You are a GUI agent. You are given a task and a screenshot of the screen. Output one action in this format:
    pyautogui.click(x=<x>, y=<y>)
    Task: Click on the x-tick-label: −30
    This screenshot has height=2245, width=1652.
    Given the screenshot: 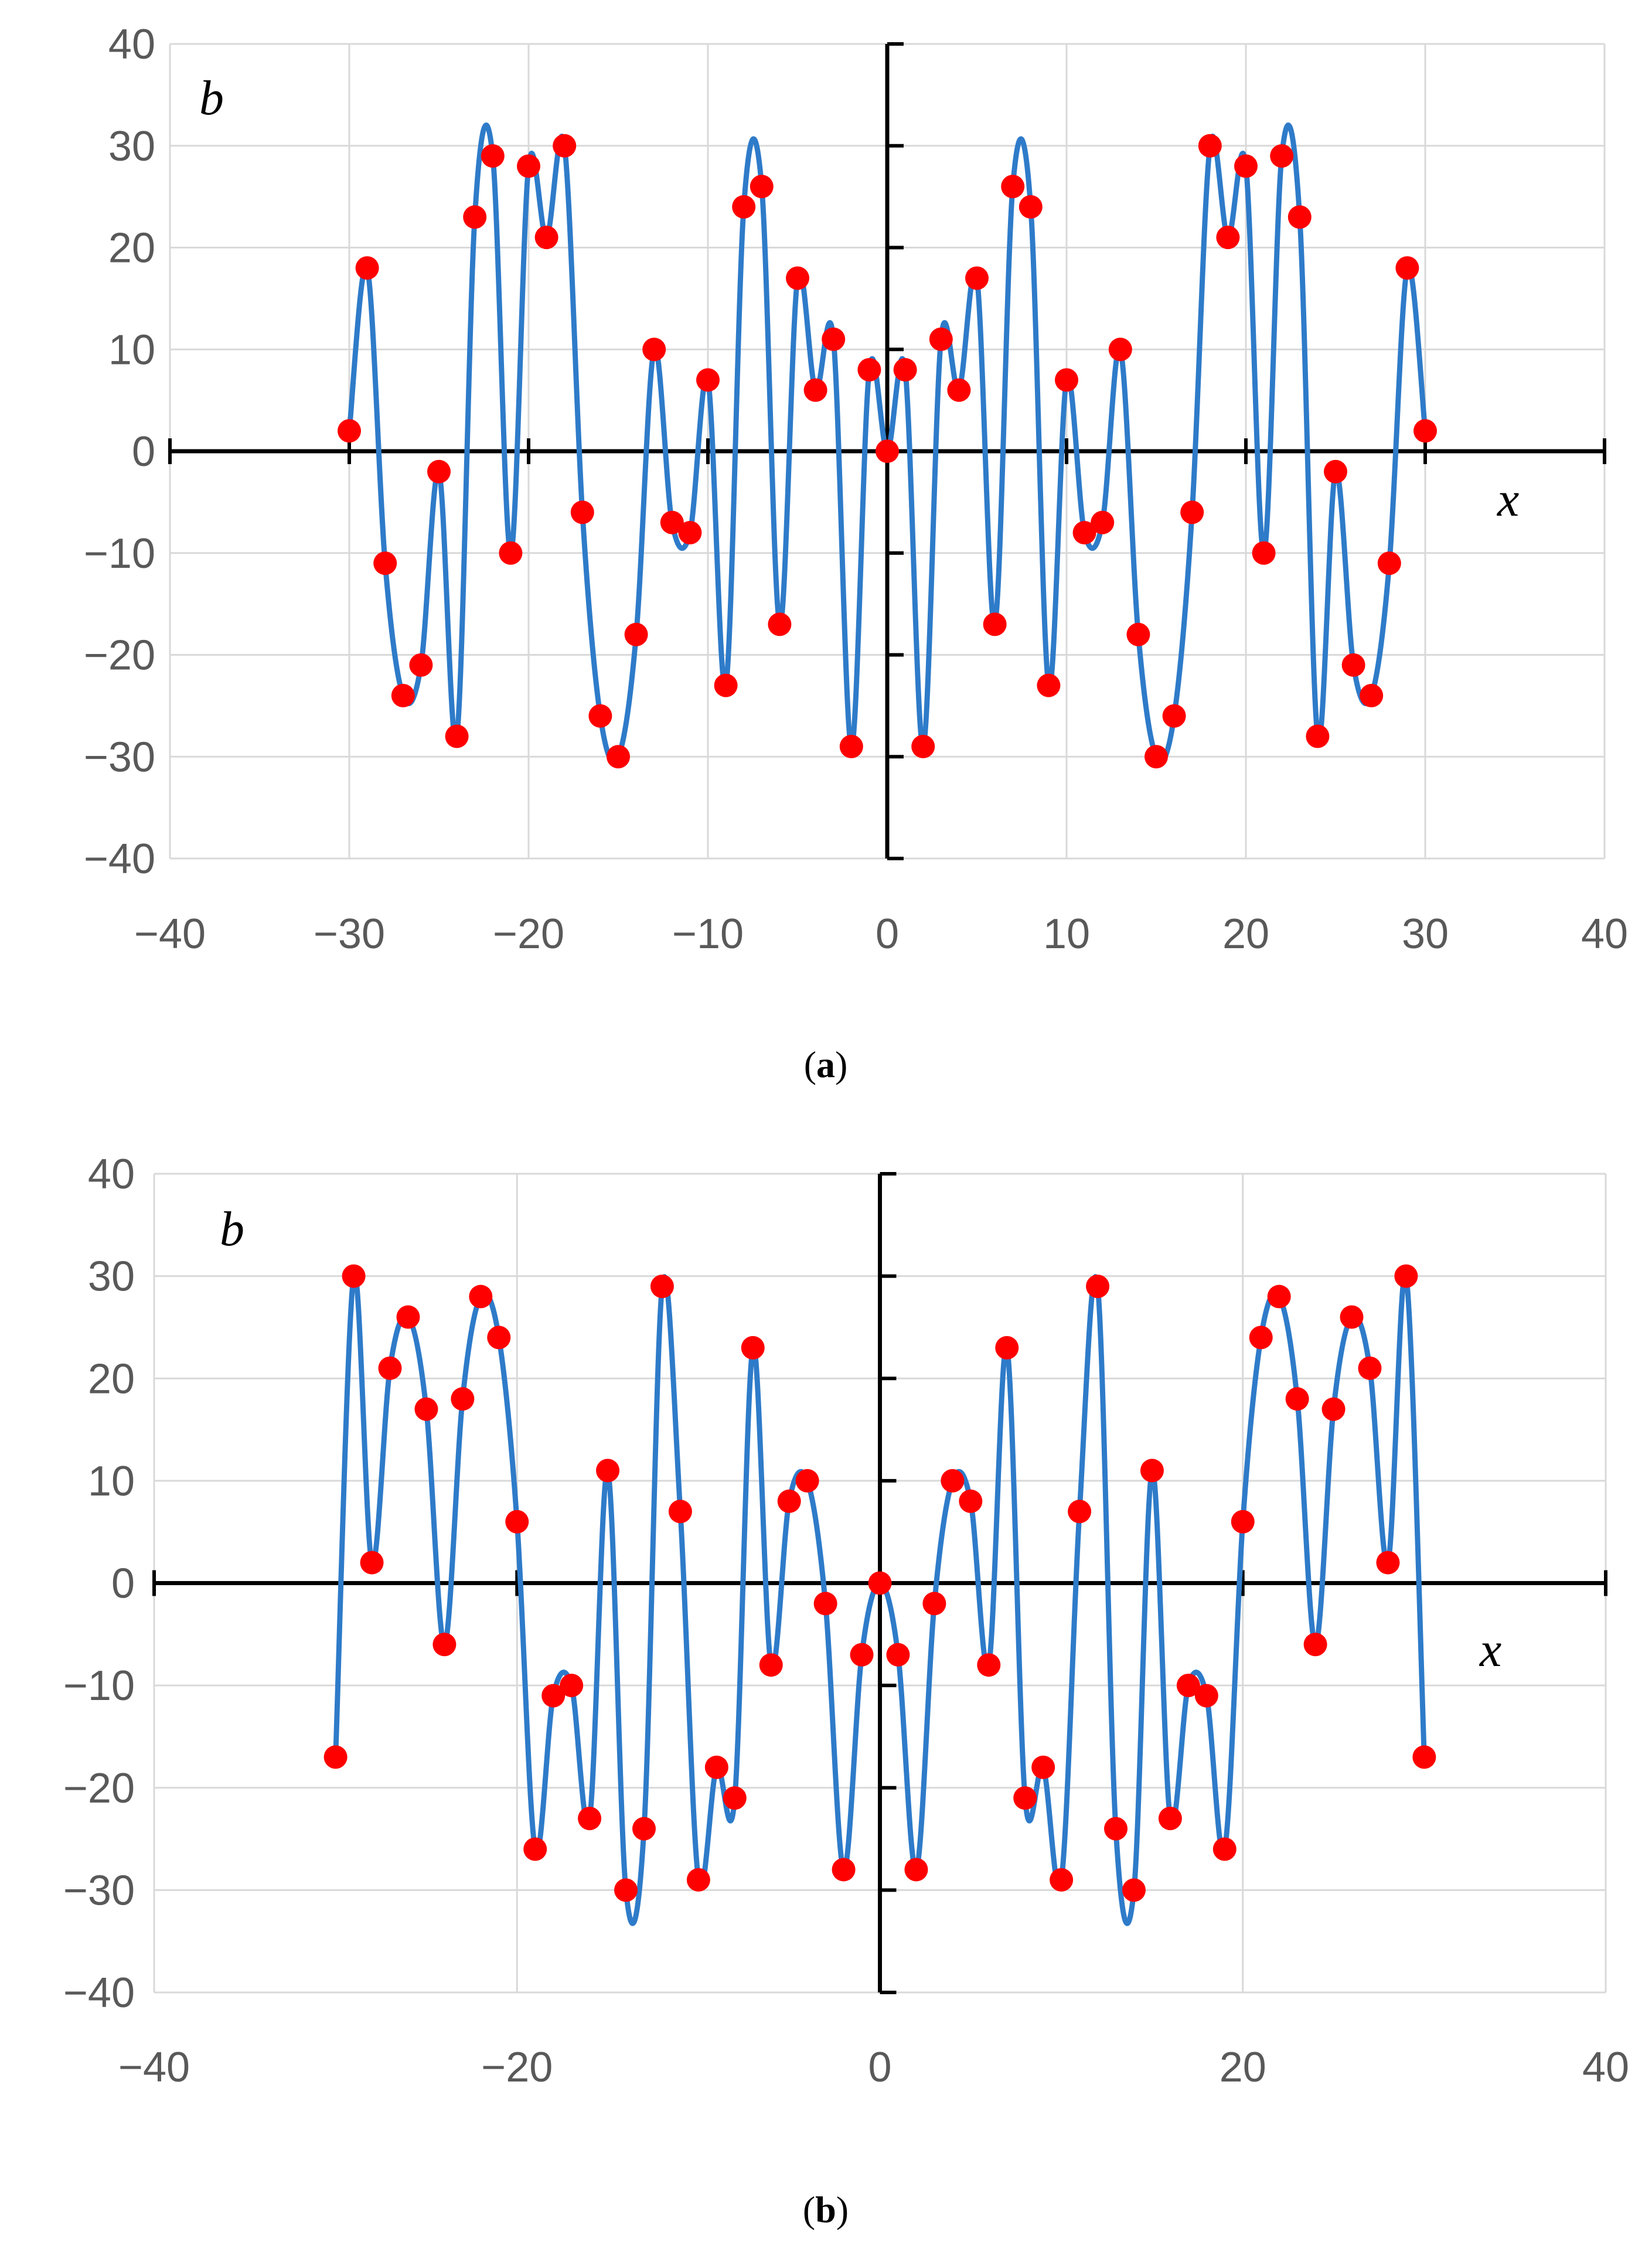 What is the action you would take?
    pyautogui.click(x=349, y=934)
    